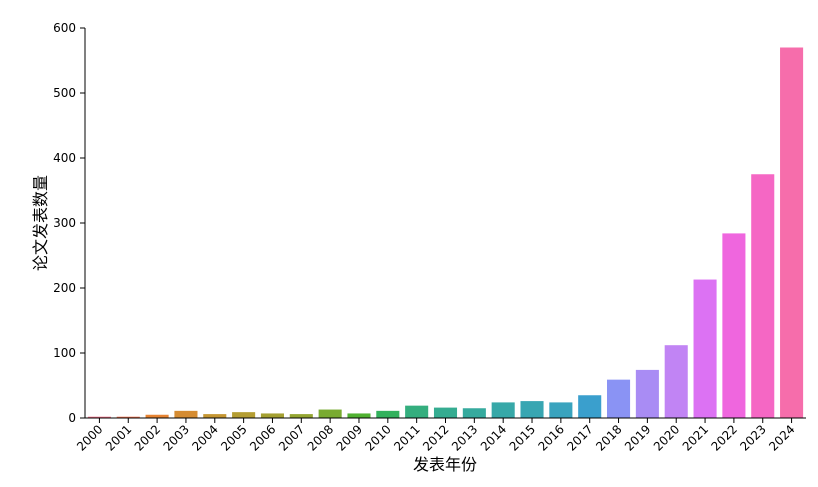 The width and height of the screenshot is (818, 487). Describe the element at coordinates (724, 437) in the screenshot. I see `x-tick-label: 2022` at that location.